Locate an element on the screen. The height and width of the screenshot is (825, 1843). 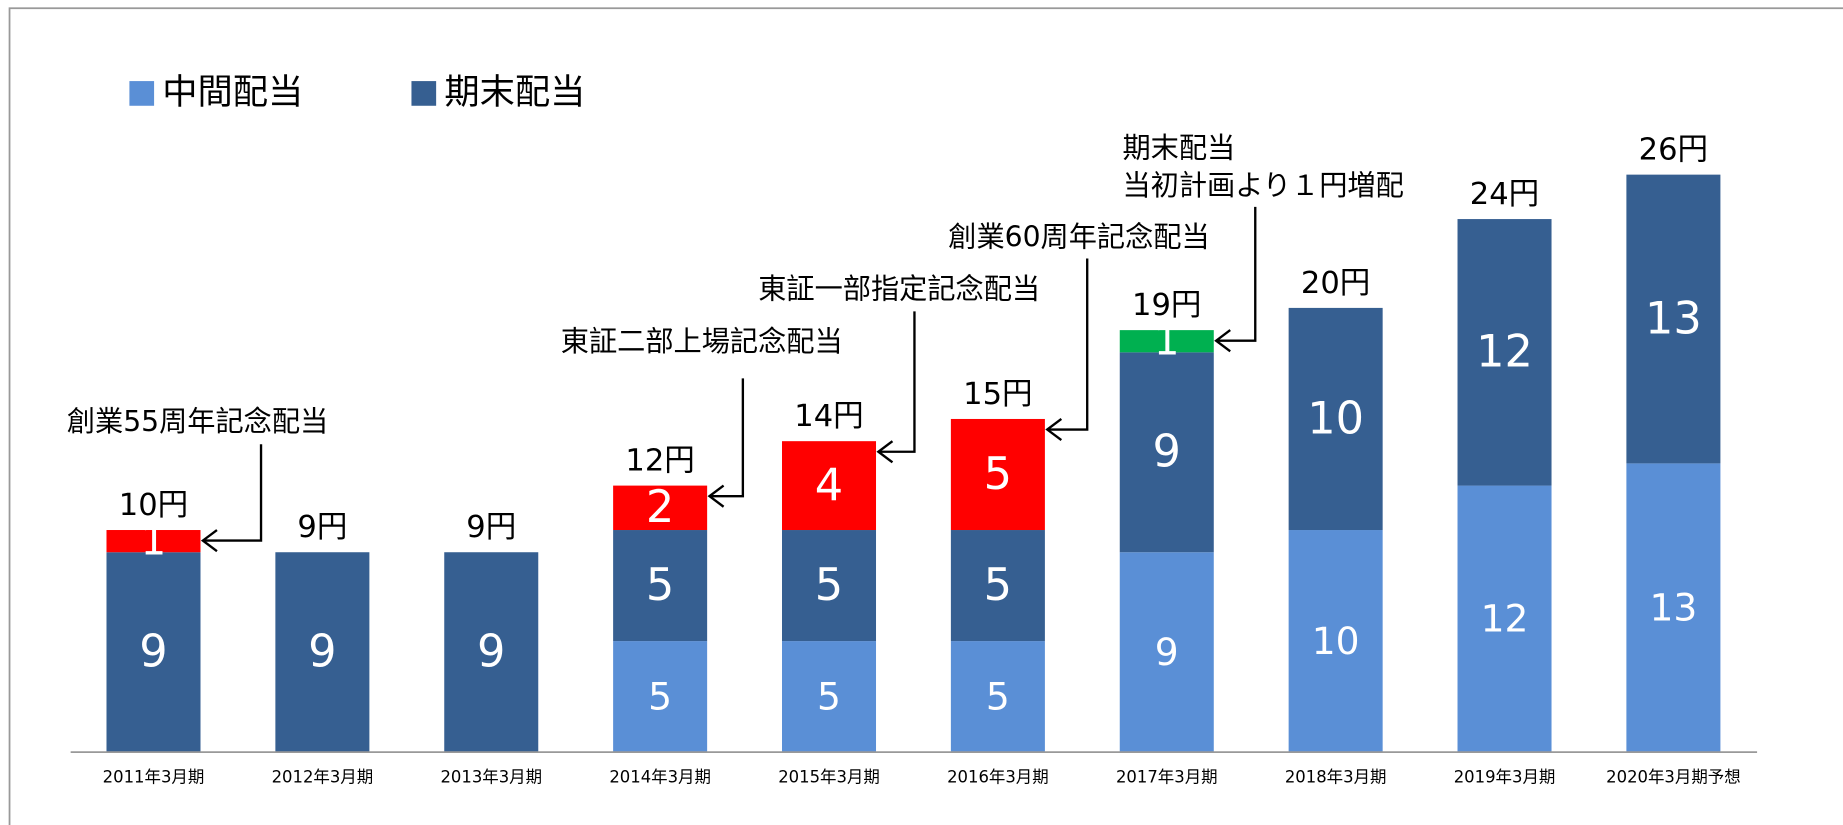
total-label: 24円 is located at coordinates (1504, 194).